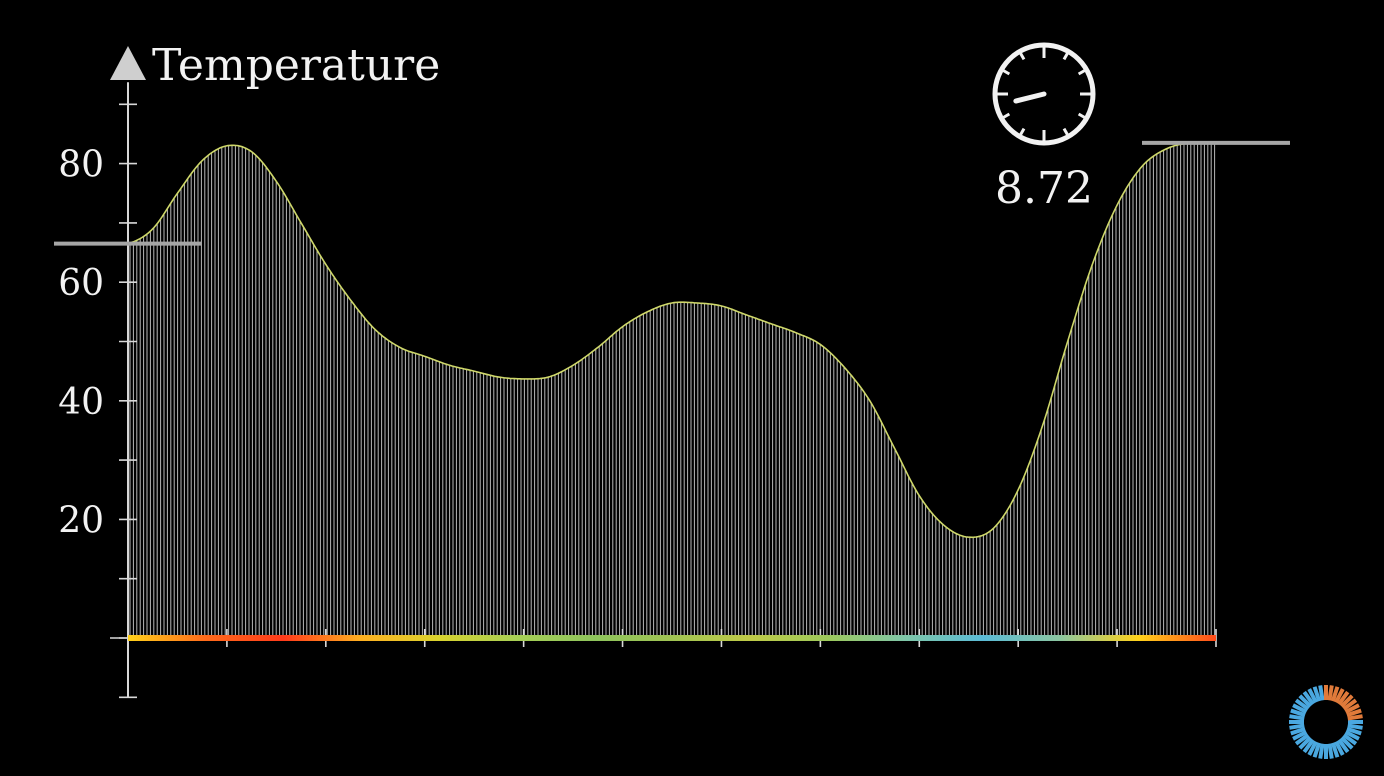 The image size is (1384, 776). I want to click on y-tick-label: 80, so click(81, 165).